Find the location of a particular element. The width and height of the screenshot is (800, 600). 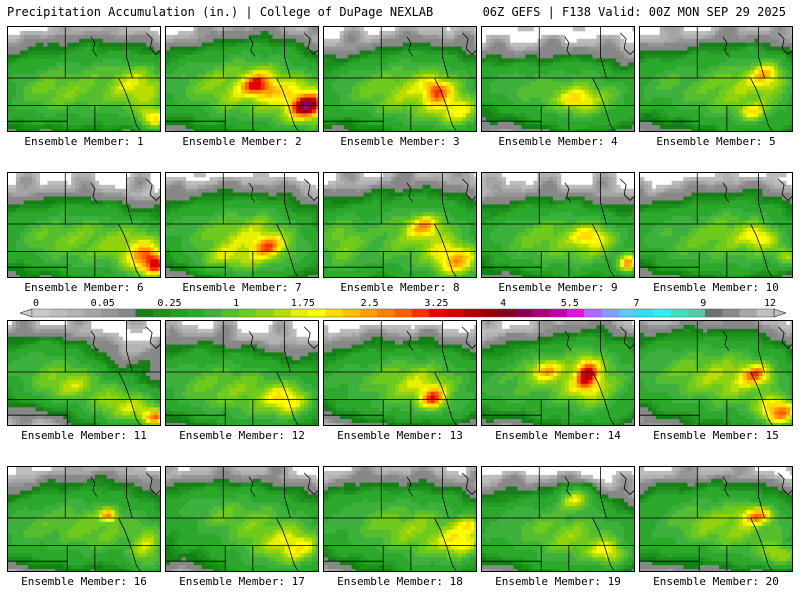

ensemble-member-9-map is located at coordinates (558, 225).